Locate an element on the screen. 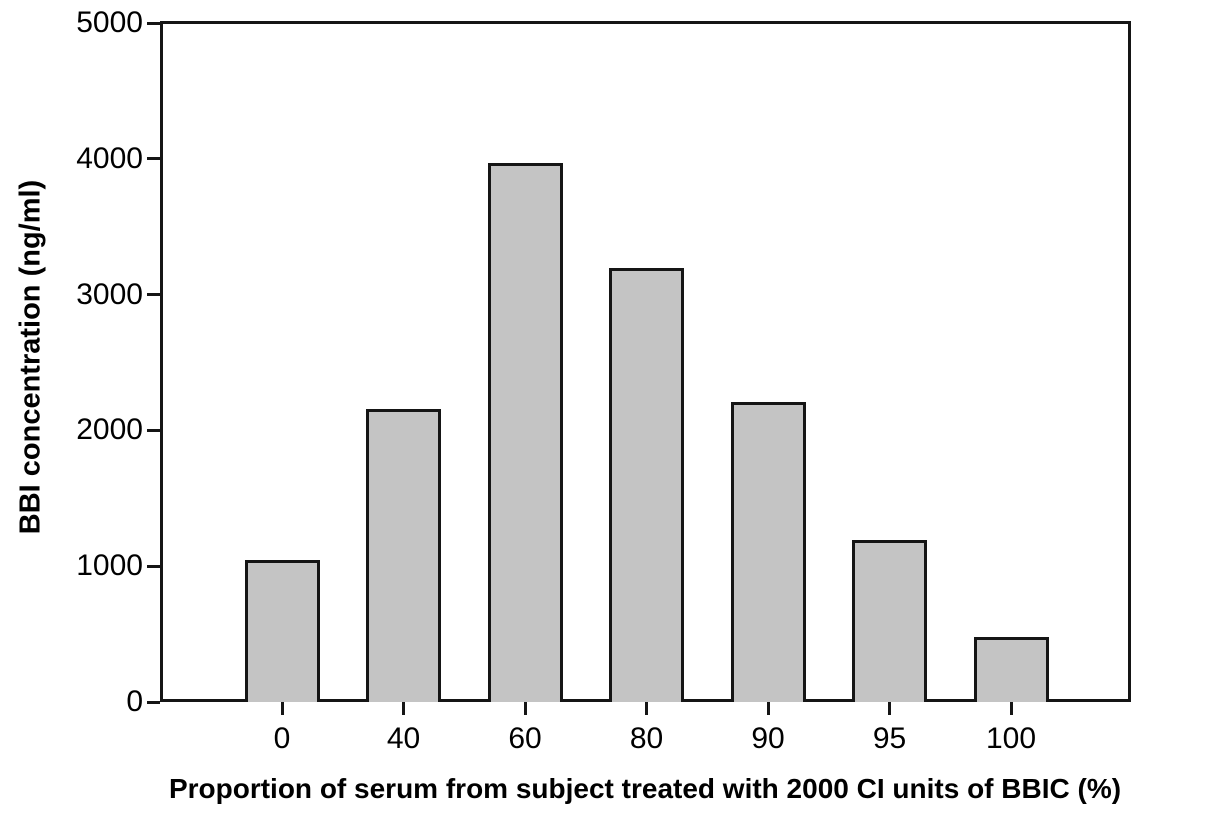 This screenshot has height=823, width=1205. x-tick-label: 40 is located at coordinates (403, 738).